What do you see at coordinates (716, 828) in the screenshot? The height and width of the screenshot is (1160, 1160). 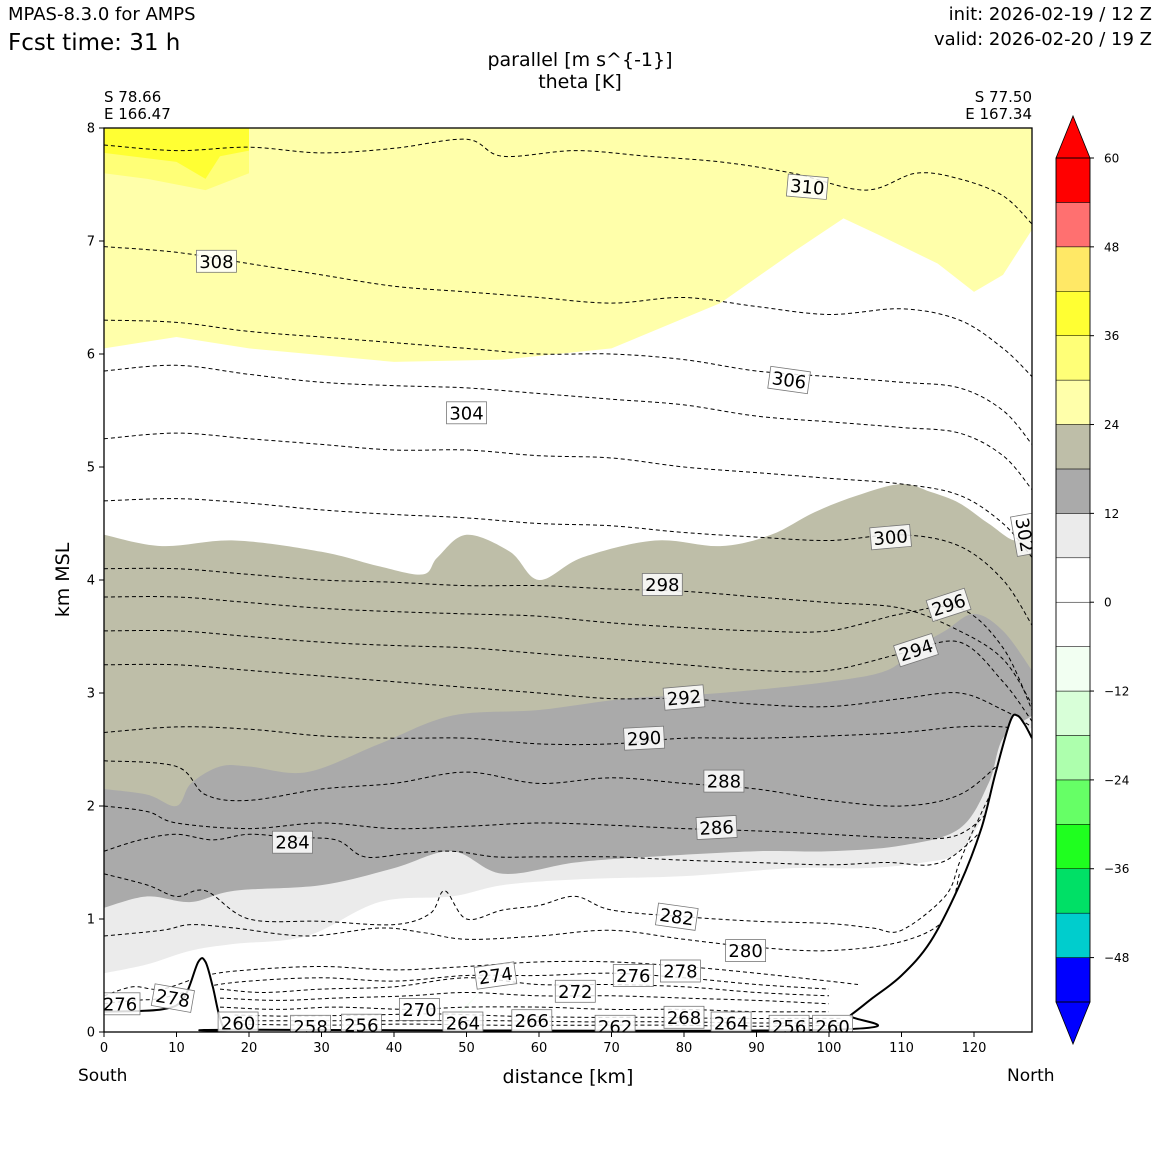 I see `theta-label-text: 286` at bounding box center [716, 828].